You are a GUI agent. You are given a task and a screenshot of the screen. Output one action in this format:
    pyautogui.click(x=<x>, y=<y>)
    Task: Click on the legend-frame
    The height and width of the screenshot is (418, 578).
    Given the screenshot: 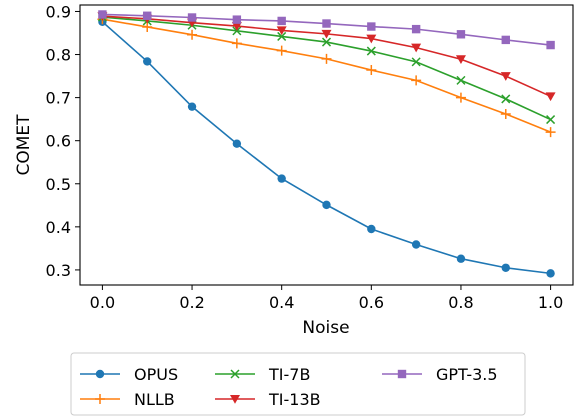 What is the action you would take?
    pyautogui.click(x=298, y=384)
    